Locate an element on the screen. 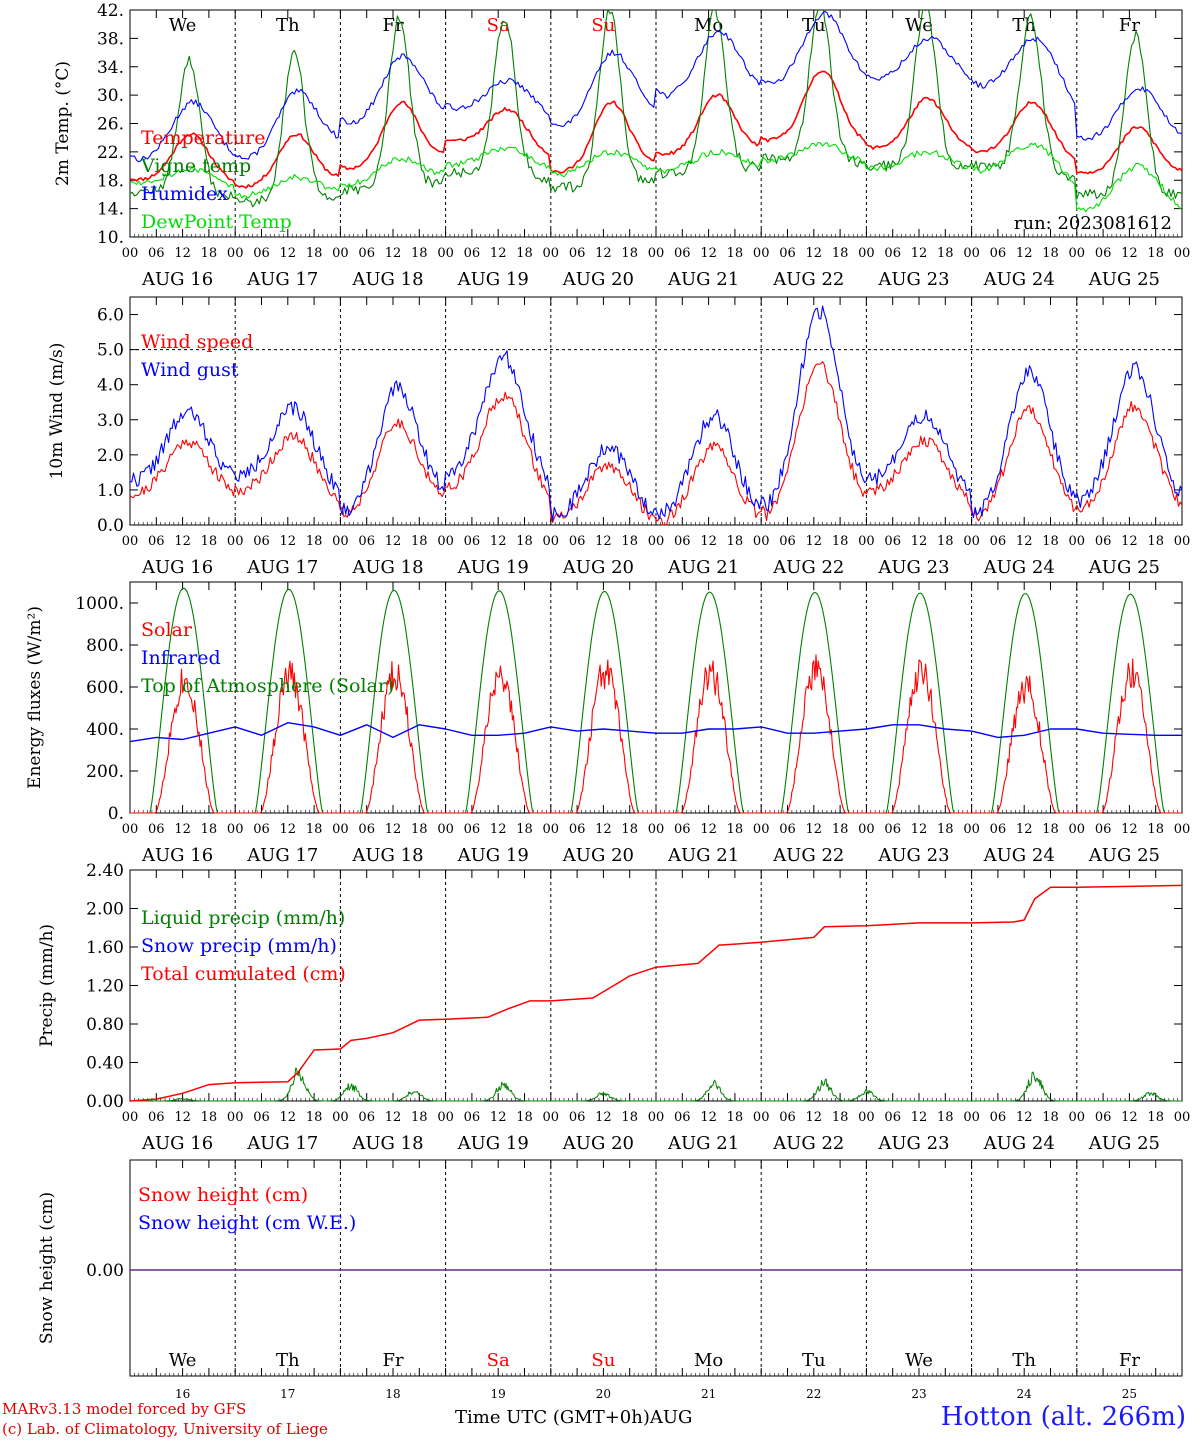 The image size is (1194, 1440). day-number-label: 20 is located at coordinates (603, 1394).